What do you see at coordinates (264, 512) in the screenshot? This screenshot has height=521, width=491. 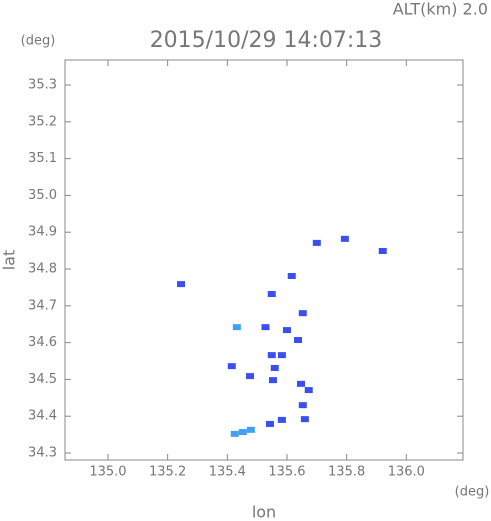 I see `x-axis-label: lon` at bounding box center [264, 512].